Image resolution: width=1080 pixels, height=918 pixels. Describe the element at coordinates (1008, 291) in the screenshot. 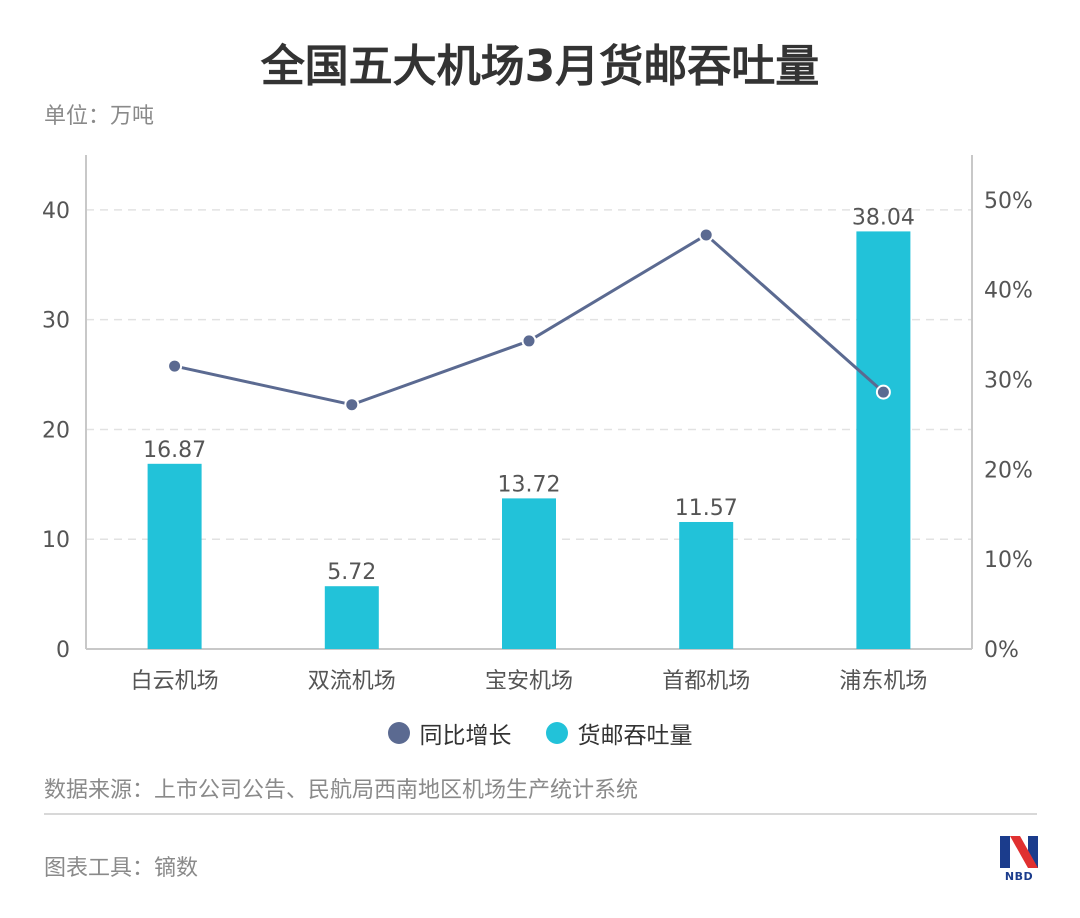

I see `right-axis-tick-label: 40%` at that location.